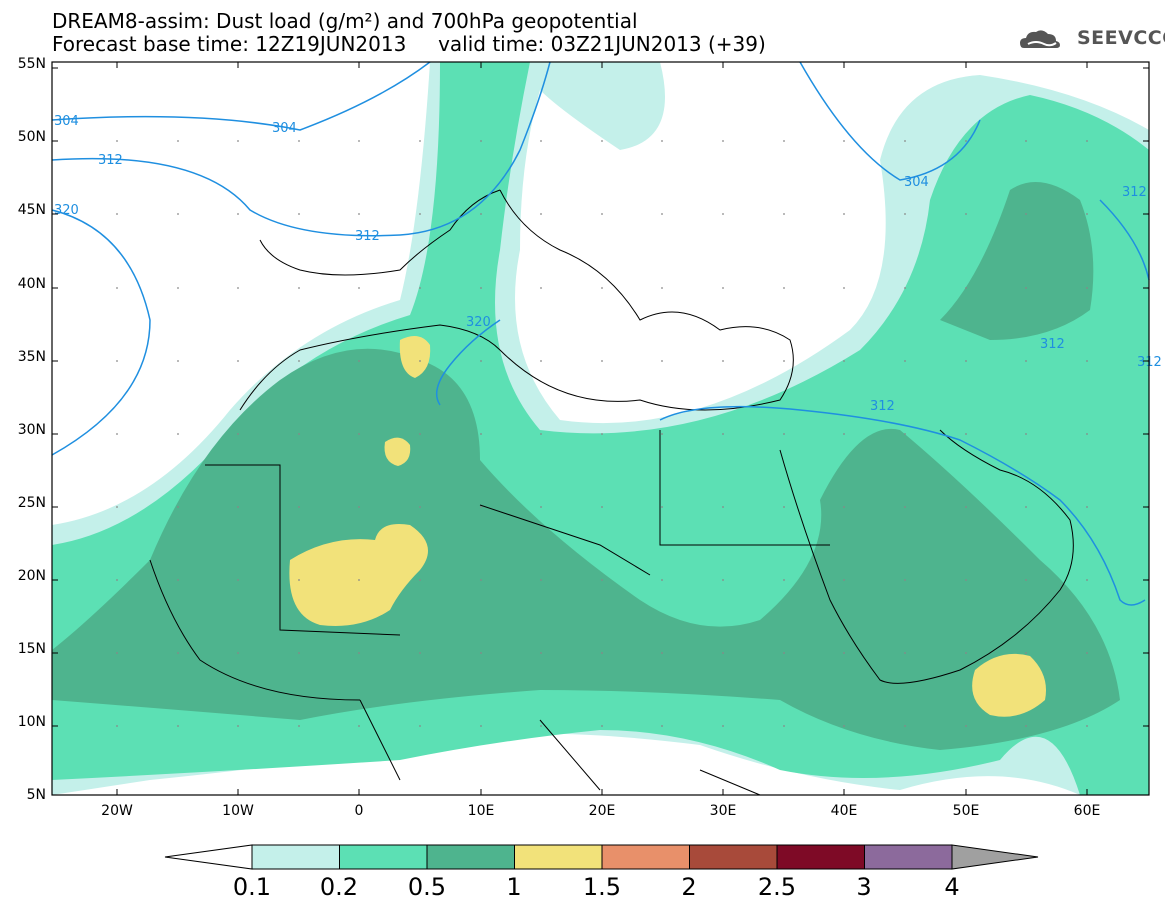 This screenshot has height=907, width=1165. I want to click on lon-tick: 20E, so click(602, 811).